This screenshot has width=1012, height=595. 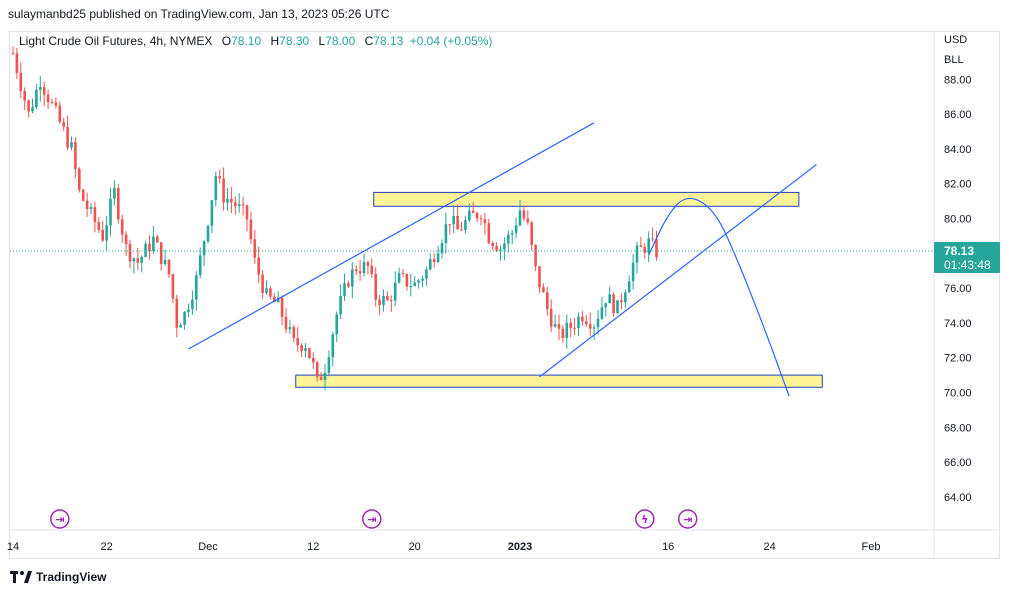 What do you see at coordinates (21, 577) in the screenshot?
I see `tradingview-logo-icon` at bounding box center [21, 577].